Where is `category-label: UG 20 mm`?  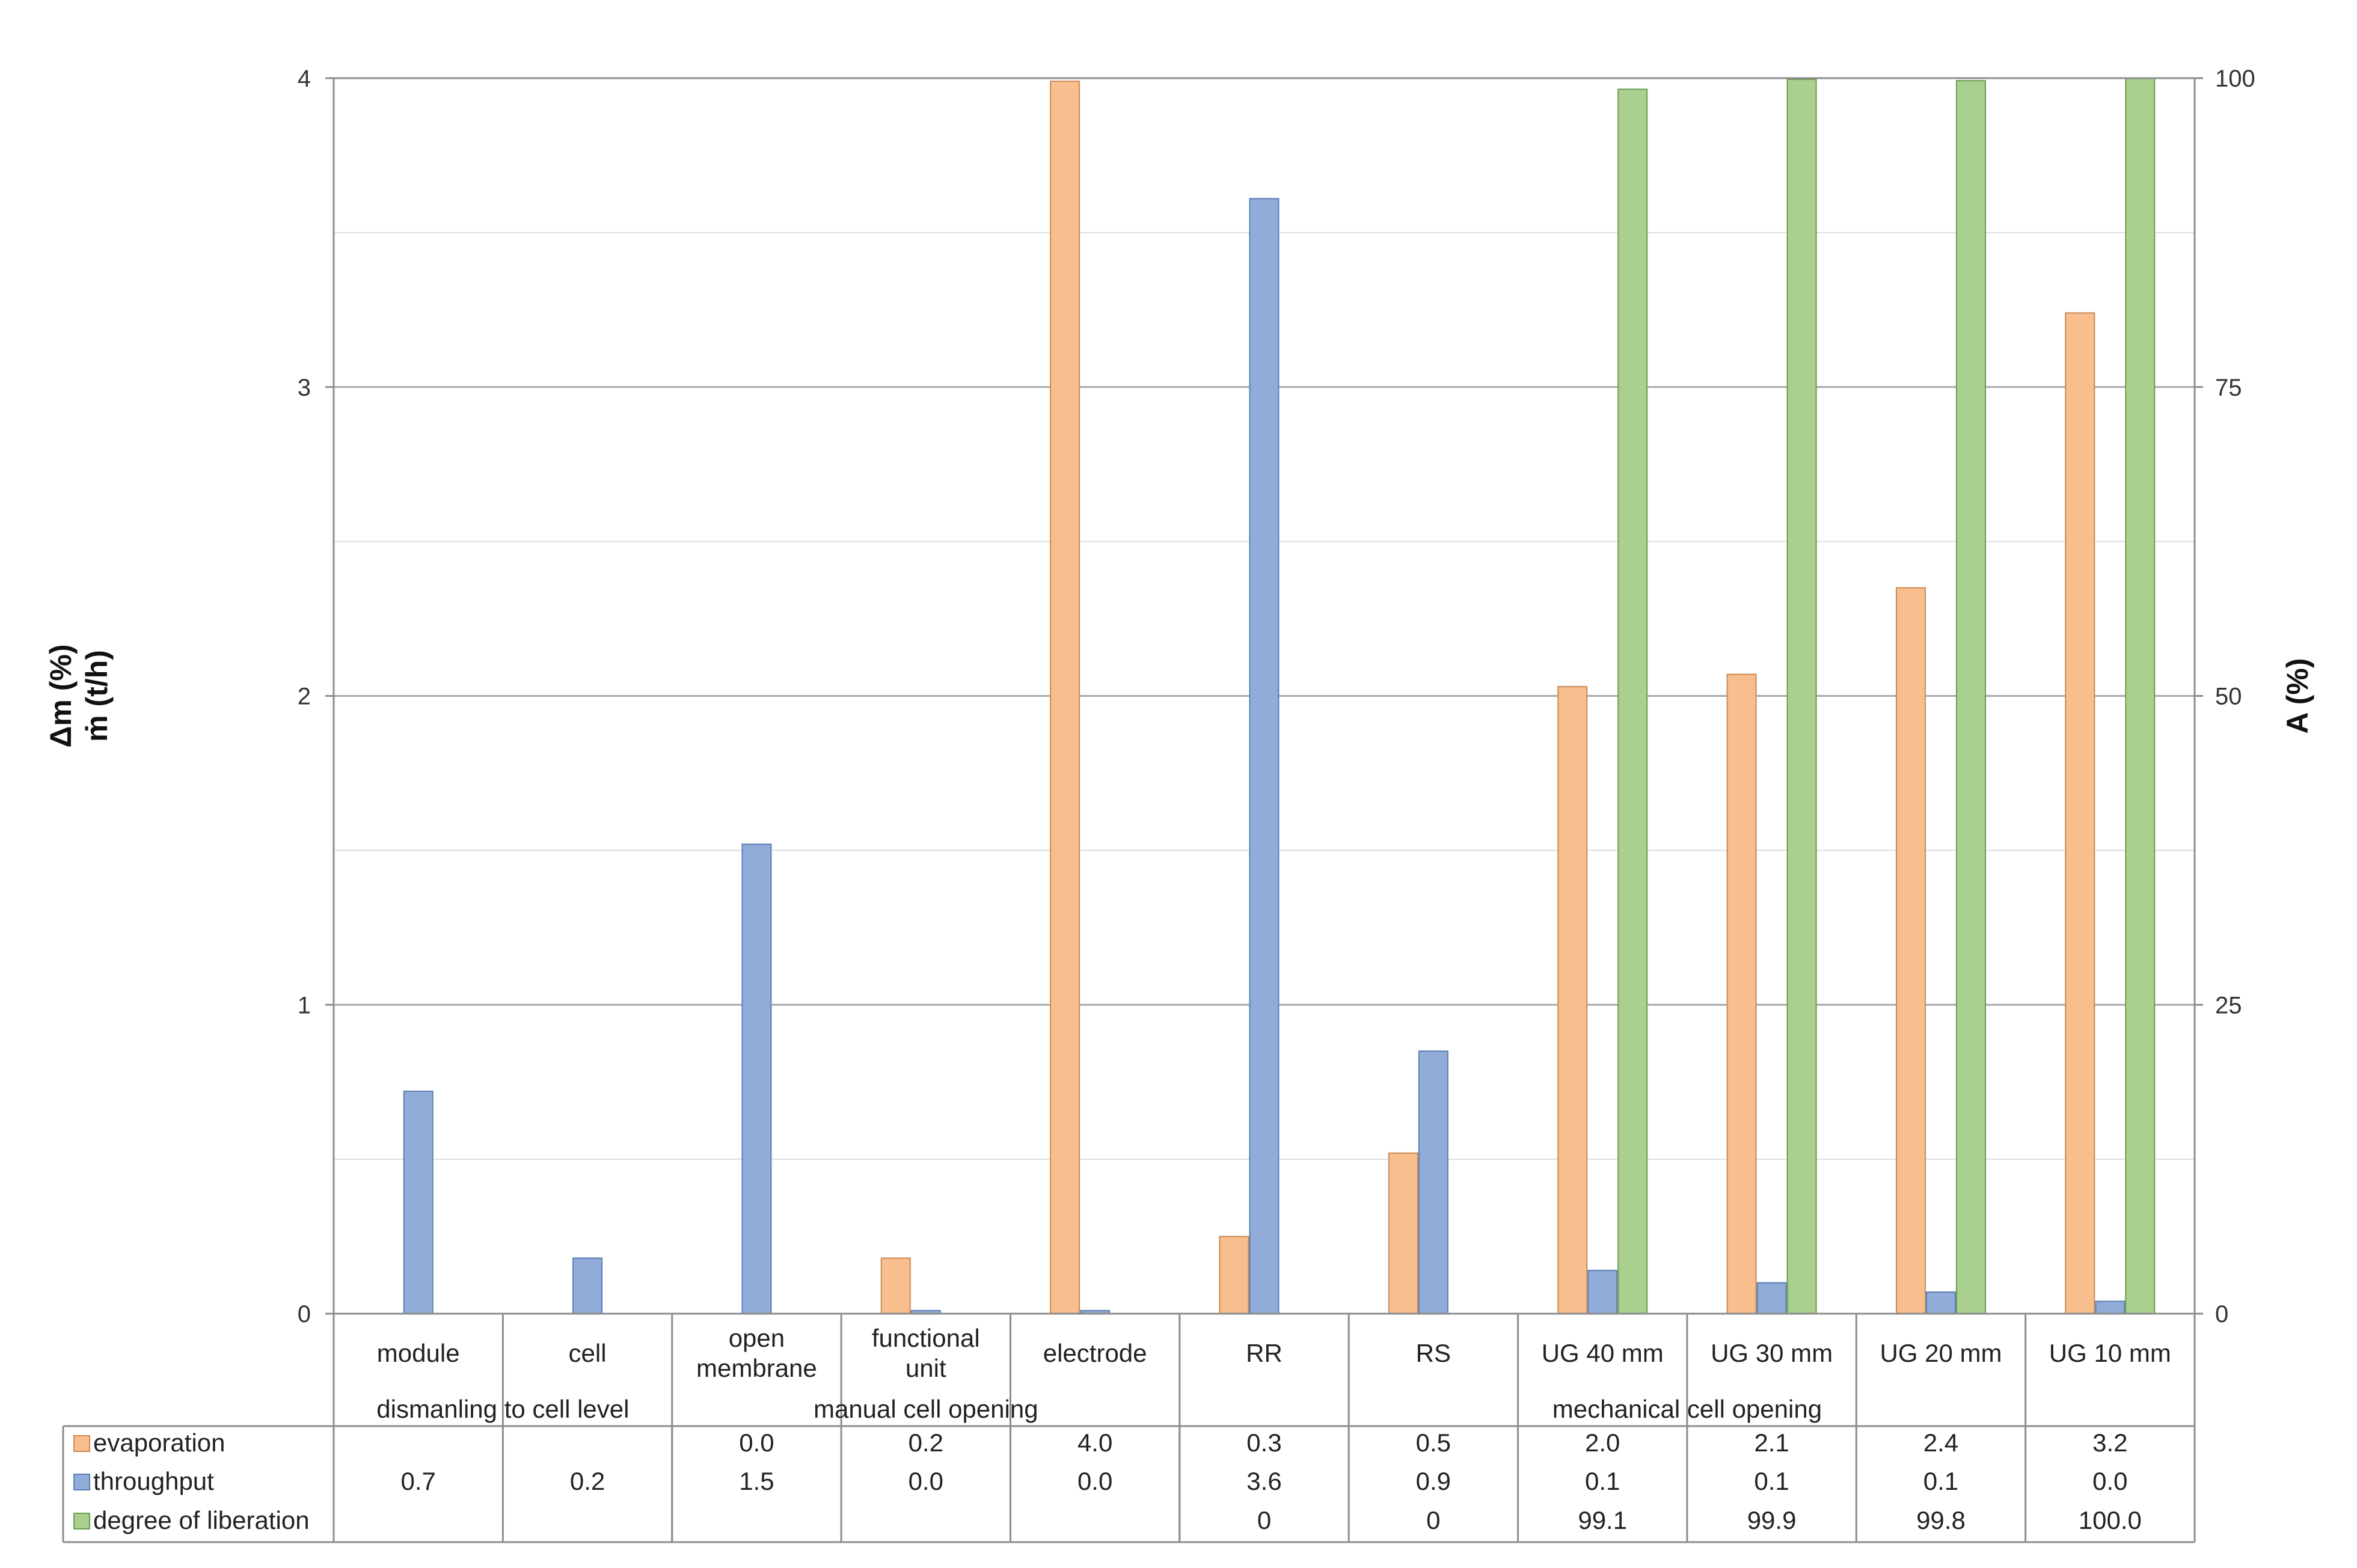 category-label: UG 20 mm is located at coordinates (1941, 1353).